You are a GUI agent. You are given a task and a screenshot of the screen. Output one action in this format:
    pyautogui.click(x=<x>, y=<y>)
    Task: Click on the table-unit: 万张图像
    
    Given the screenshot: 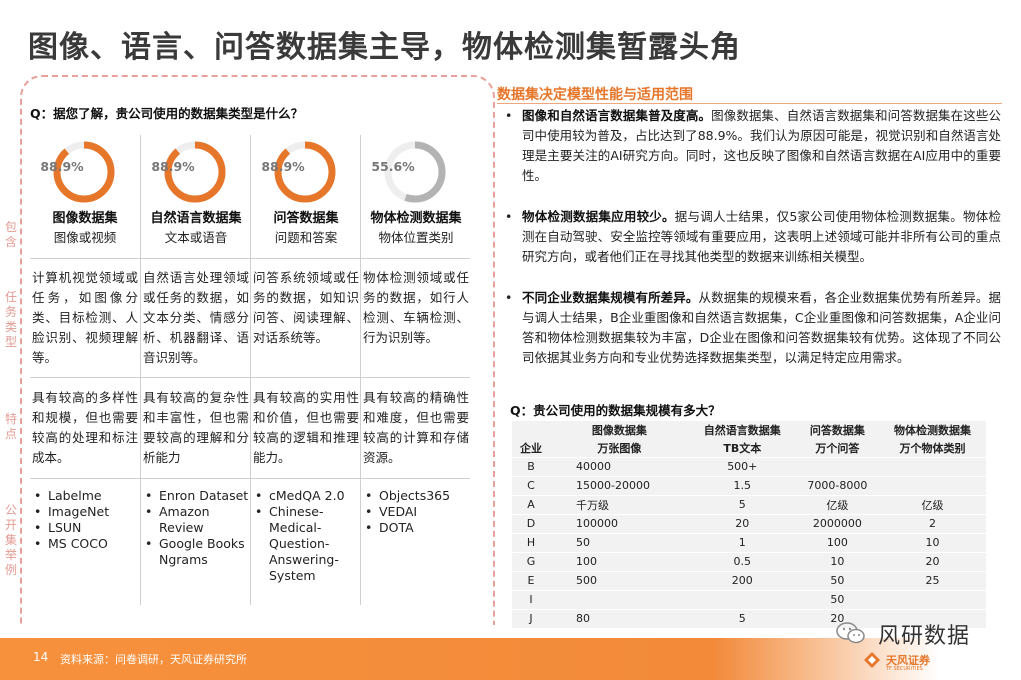 What is the action you would take?
    pyautogui.click(x=619, y=448)
    